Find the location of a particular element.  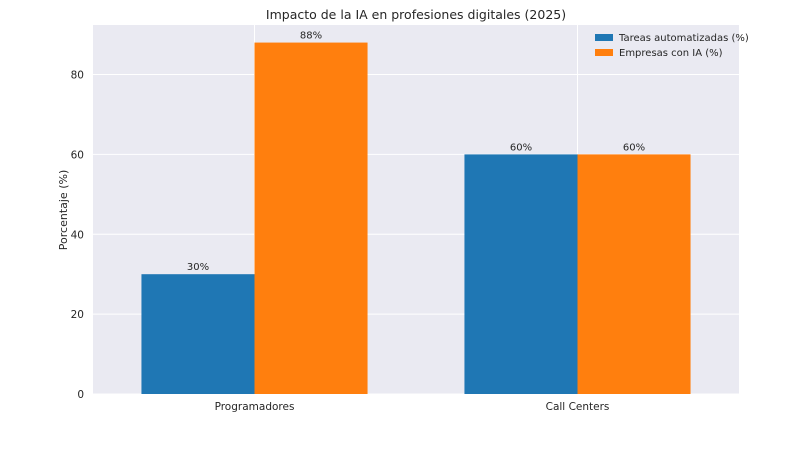

y-tick-label: 0 is located at coordinates (80, 395).